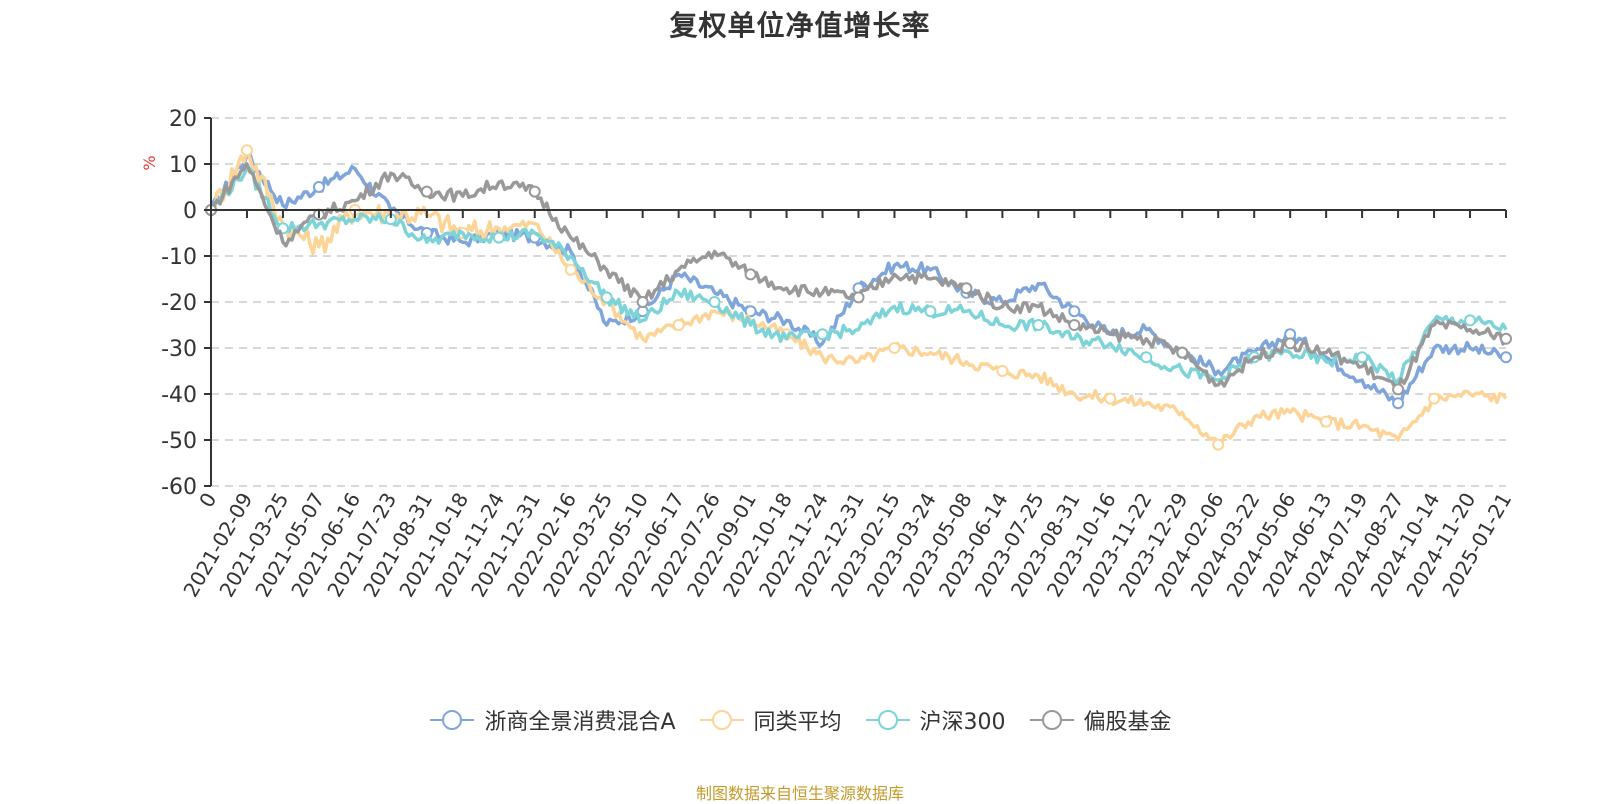  What do you see at coordinates (962, 722) in the screenshot?
I see `legend-label: 沪深300` at bounding box center [962, 722].